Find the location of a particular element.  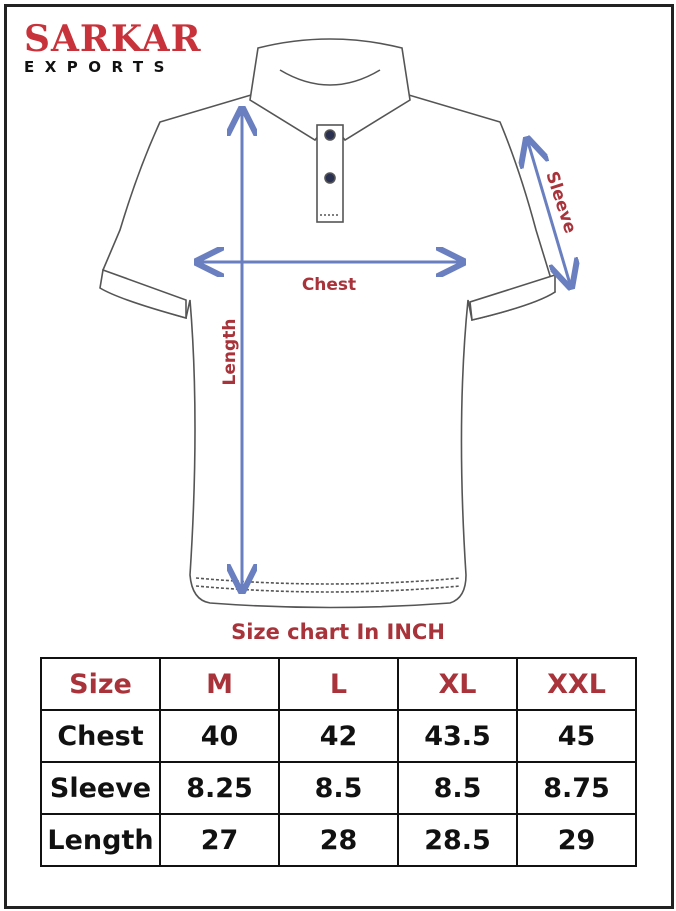

brand-subtitle: EXPORTS is located at coordinates (99, 67).